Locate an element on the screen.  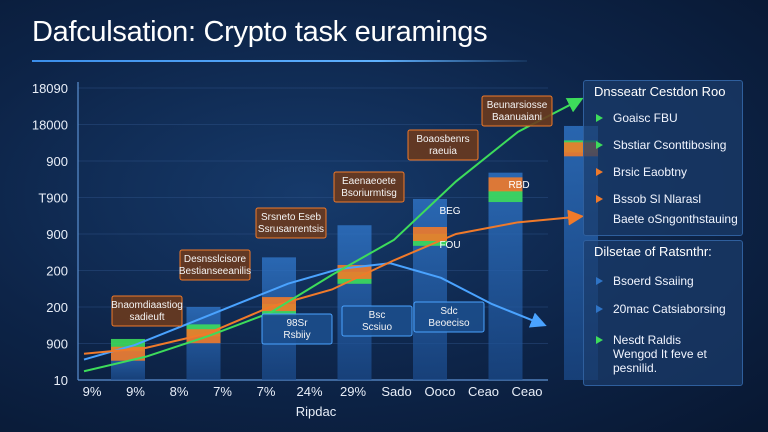
callout-text: Eaenaeoete is located at coordinates (369, 181).